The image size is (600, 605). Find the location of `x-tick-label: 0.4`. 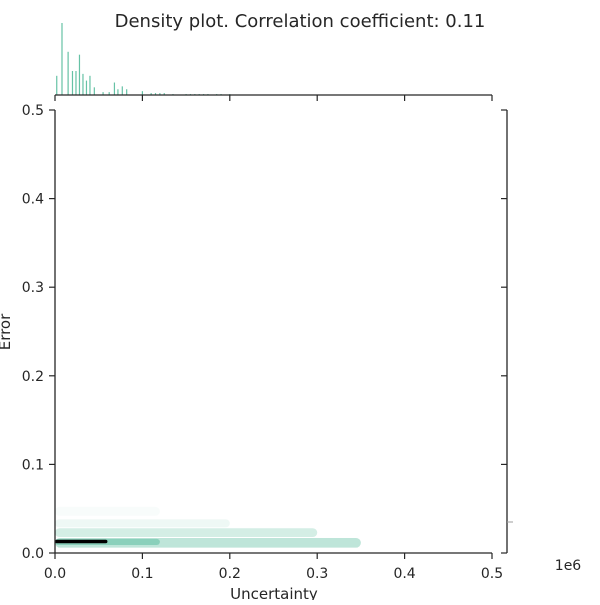

x-tick-label: 0.4 is located at coordinates (404, 574).